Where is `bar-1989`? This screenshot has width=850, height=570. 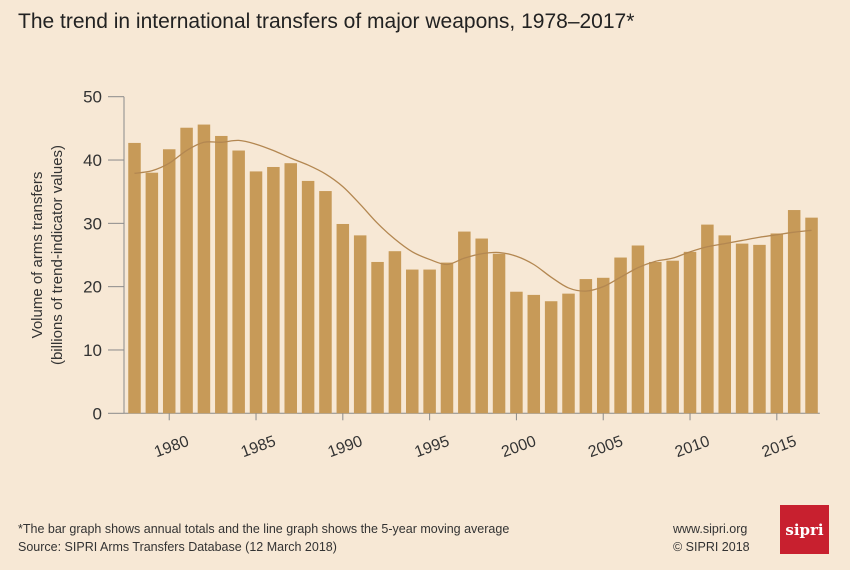
bar-1989 is located at coordinates (325, 302).